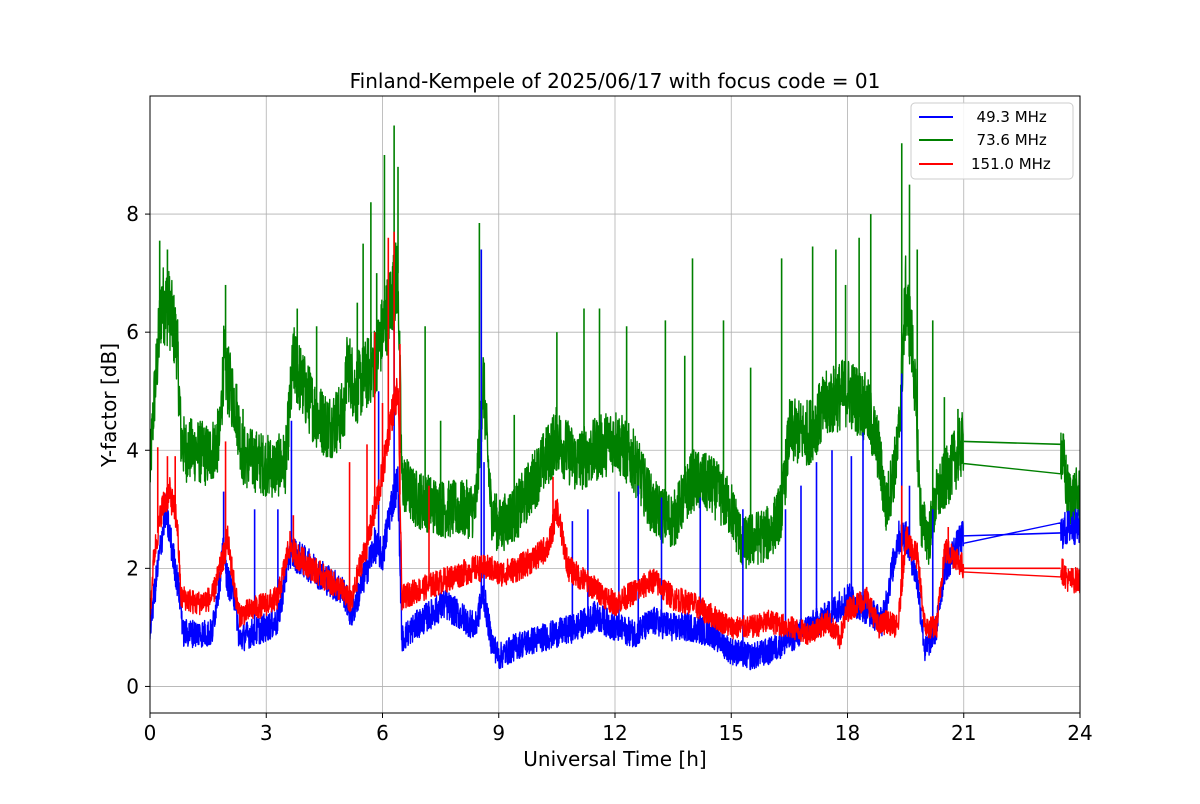  I want to click on legend-label-151-0: 151.0 MHz, so click(1011, 164).